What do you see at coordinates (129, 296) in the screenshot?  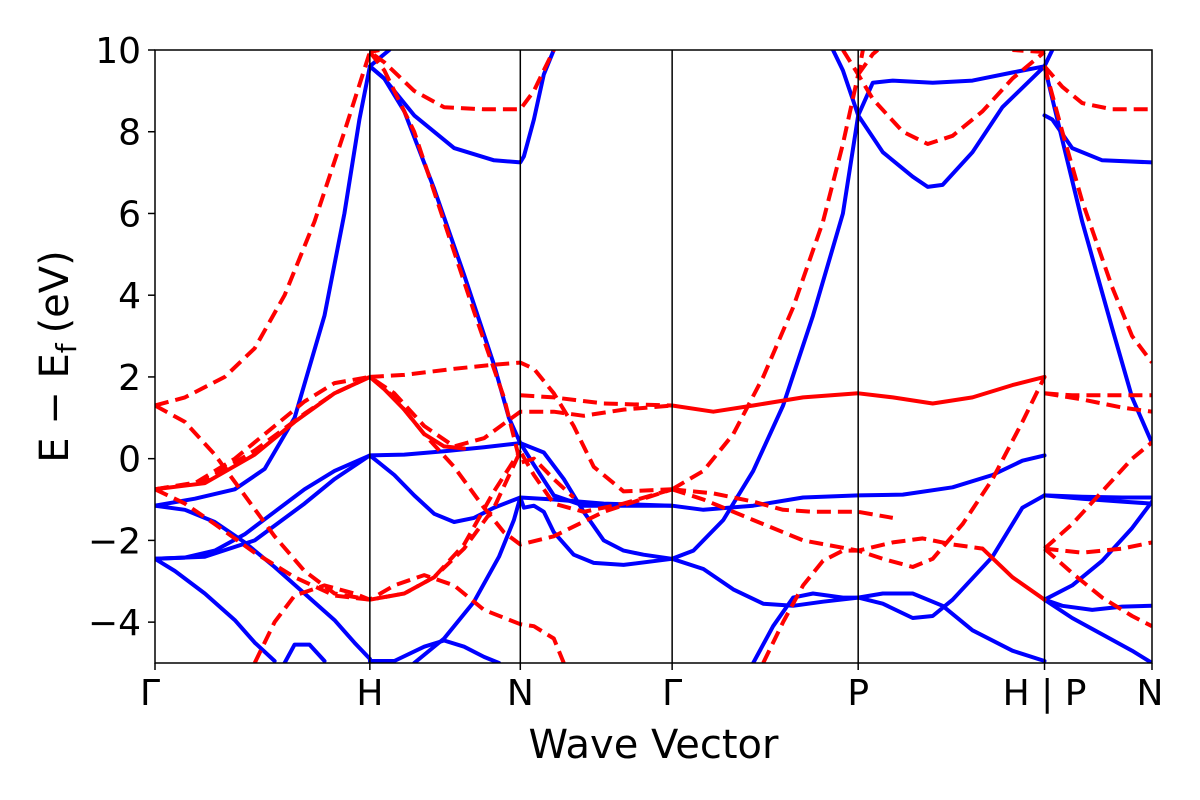 I see `y-tick-label: 4` at bounding box center [129, 296].